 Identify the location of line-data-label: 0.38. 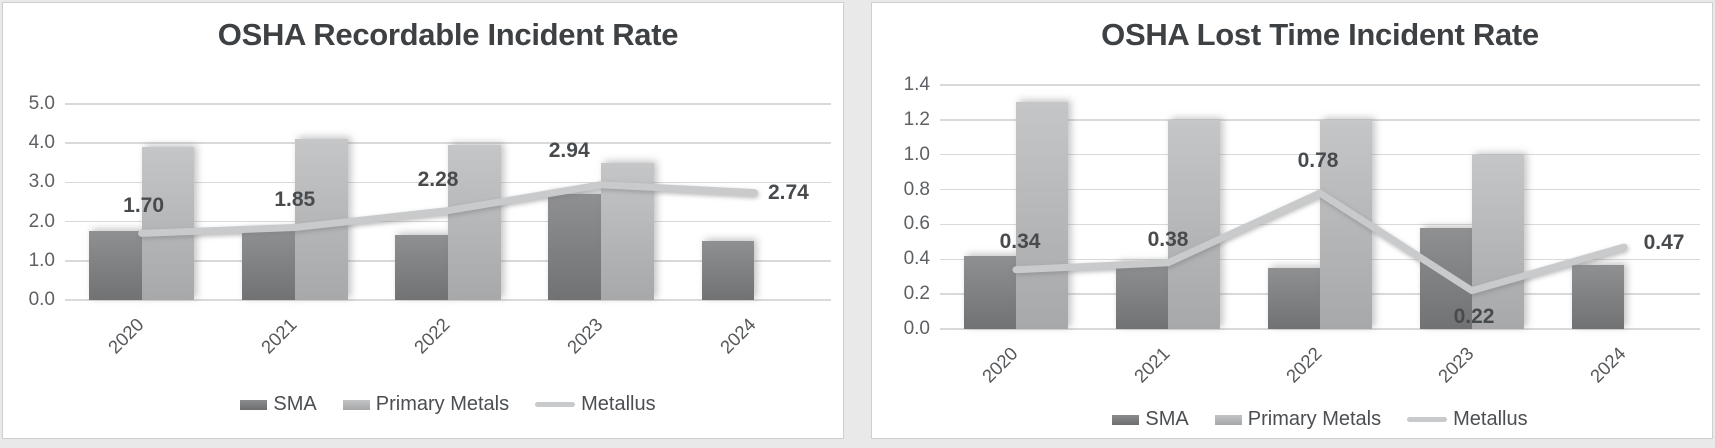
(1168, 239).